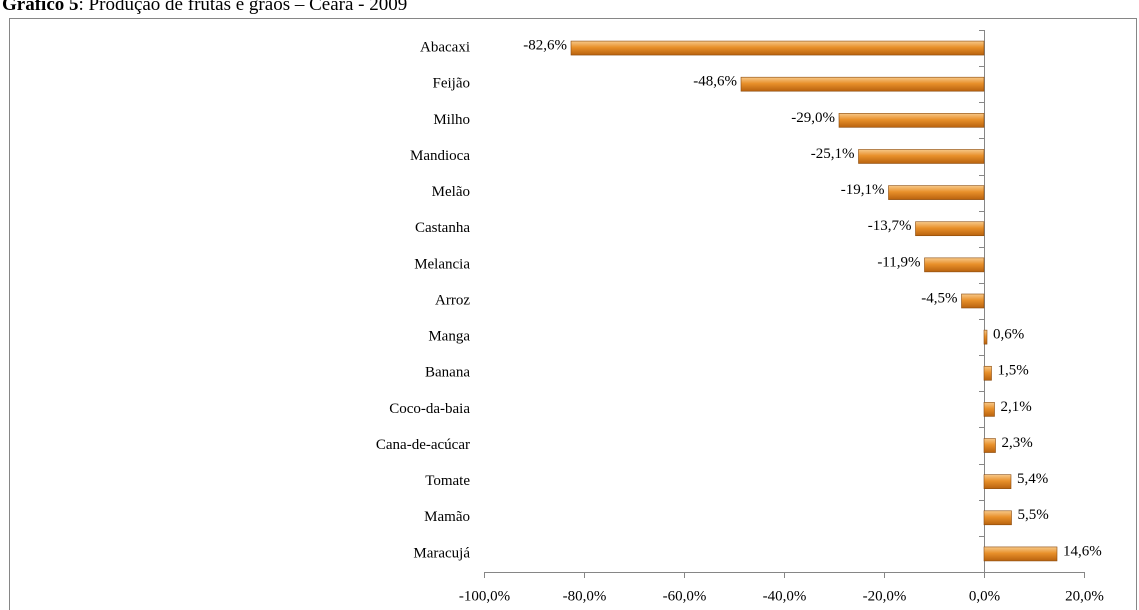  I want to click on value-label: 2,3%, so click(1017, 443).